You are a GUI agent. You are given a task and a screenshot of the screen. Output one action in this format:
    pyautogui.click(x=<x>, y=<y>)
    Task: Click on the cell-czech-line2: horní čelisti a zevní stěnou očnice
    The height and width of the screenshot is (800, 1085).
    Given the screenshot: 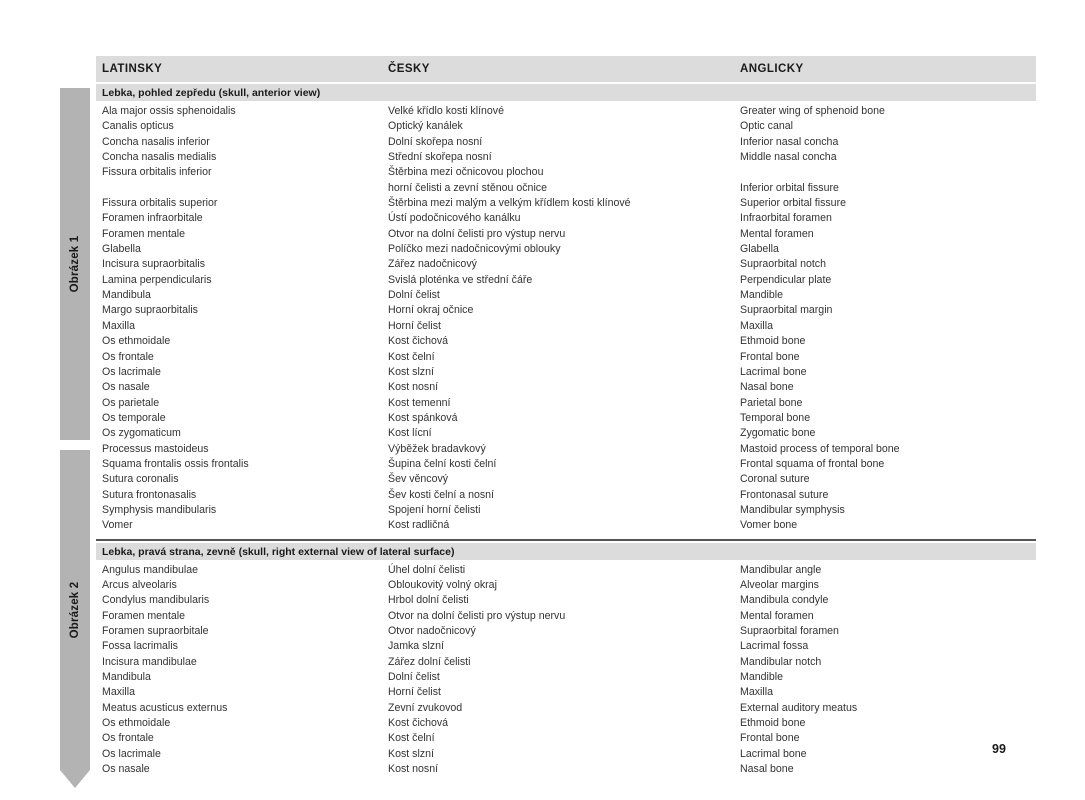 What is the action you would take?
    pyautogui.click(x=467, y=187)
    